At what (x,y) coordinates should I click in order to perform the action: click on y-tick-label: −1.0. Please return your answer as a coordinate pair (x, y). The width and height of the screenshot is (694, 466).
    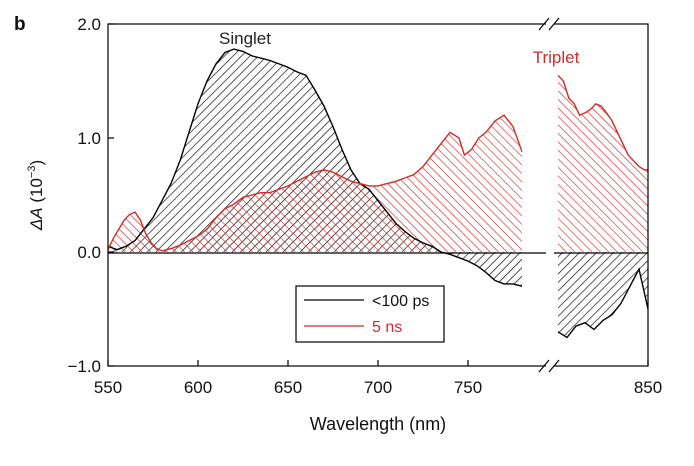
    Looking at the image, I should click on (84, 366).